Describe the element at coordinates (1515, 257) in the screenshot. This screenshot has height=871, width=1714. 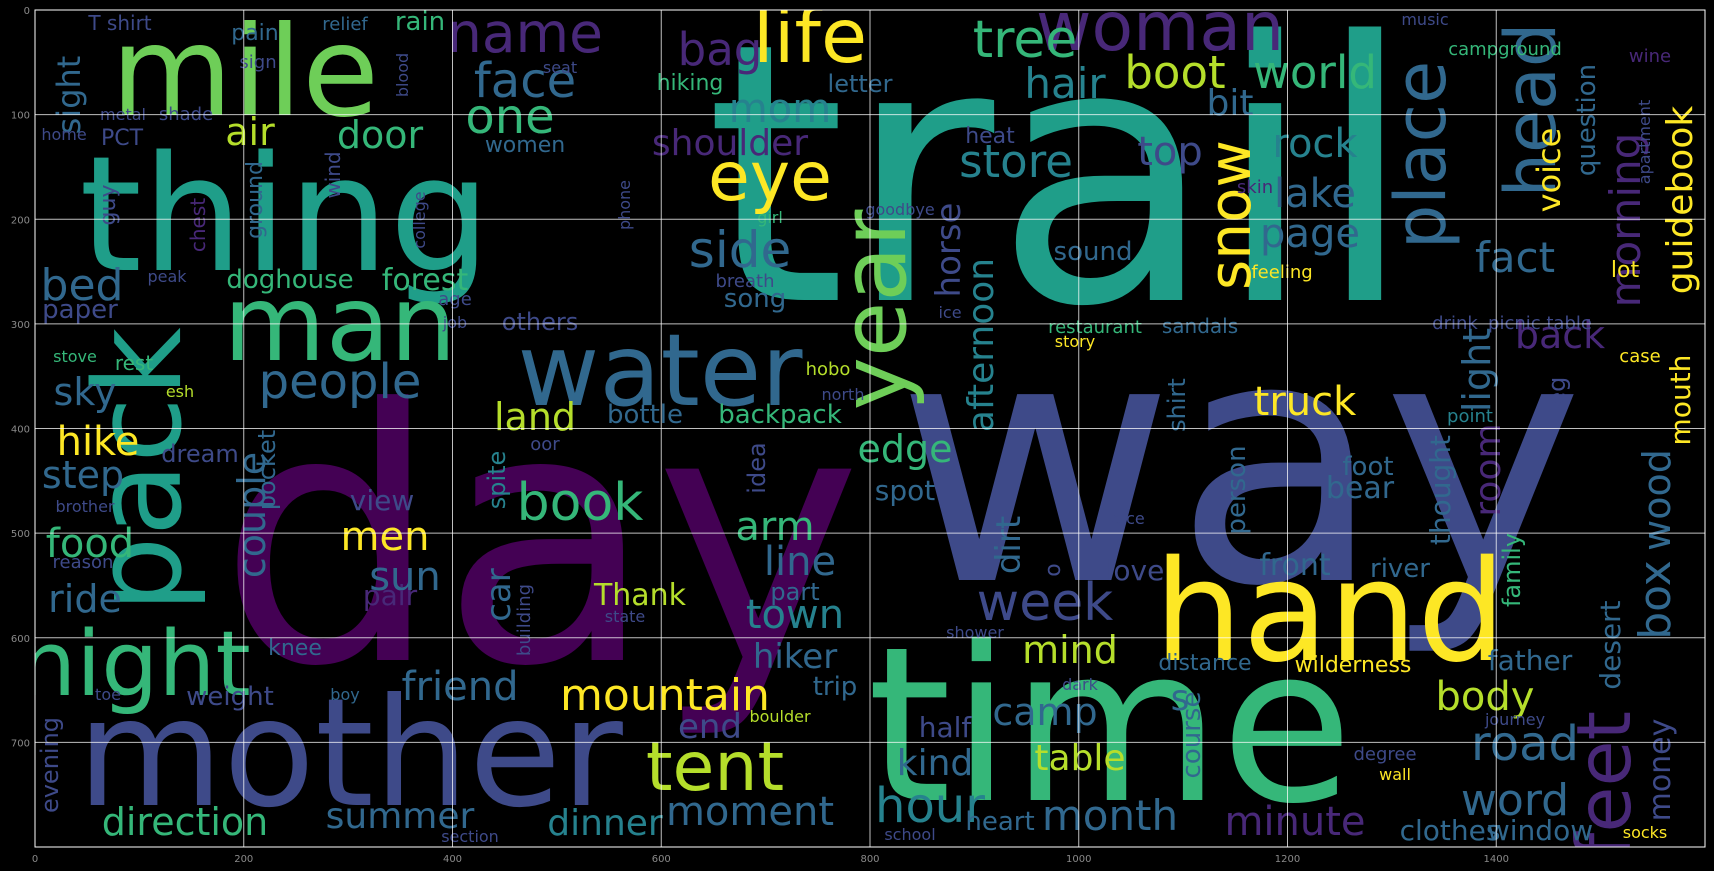
I see `cloud-word: fact` at that location.